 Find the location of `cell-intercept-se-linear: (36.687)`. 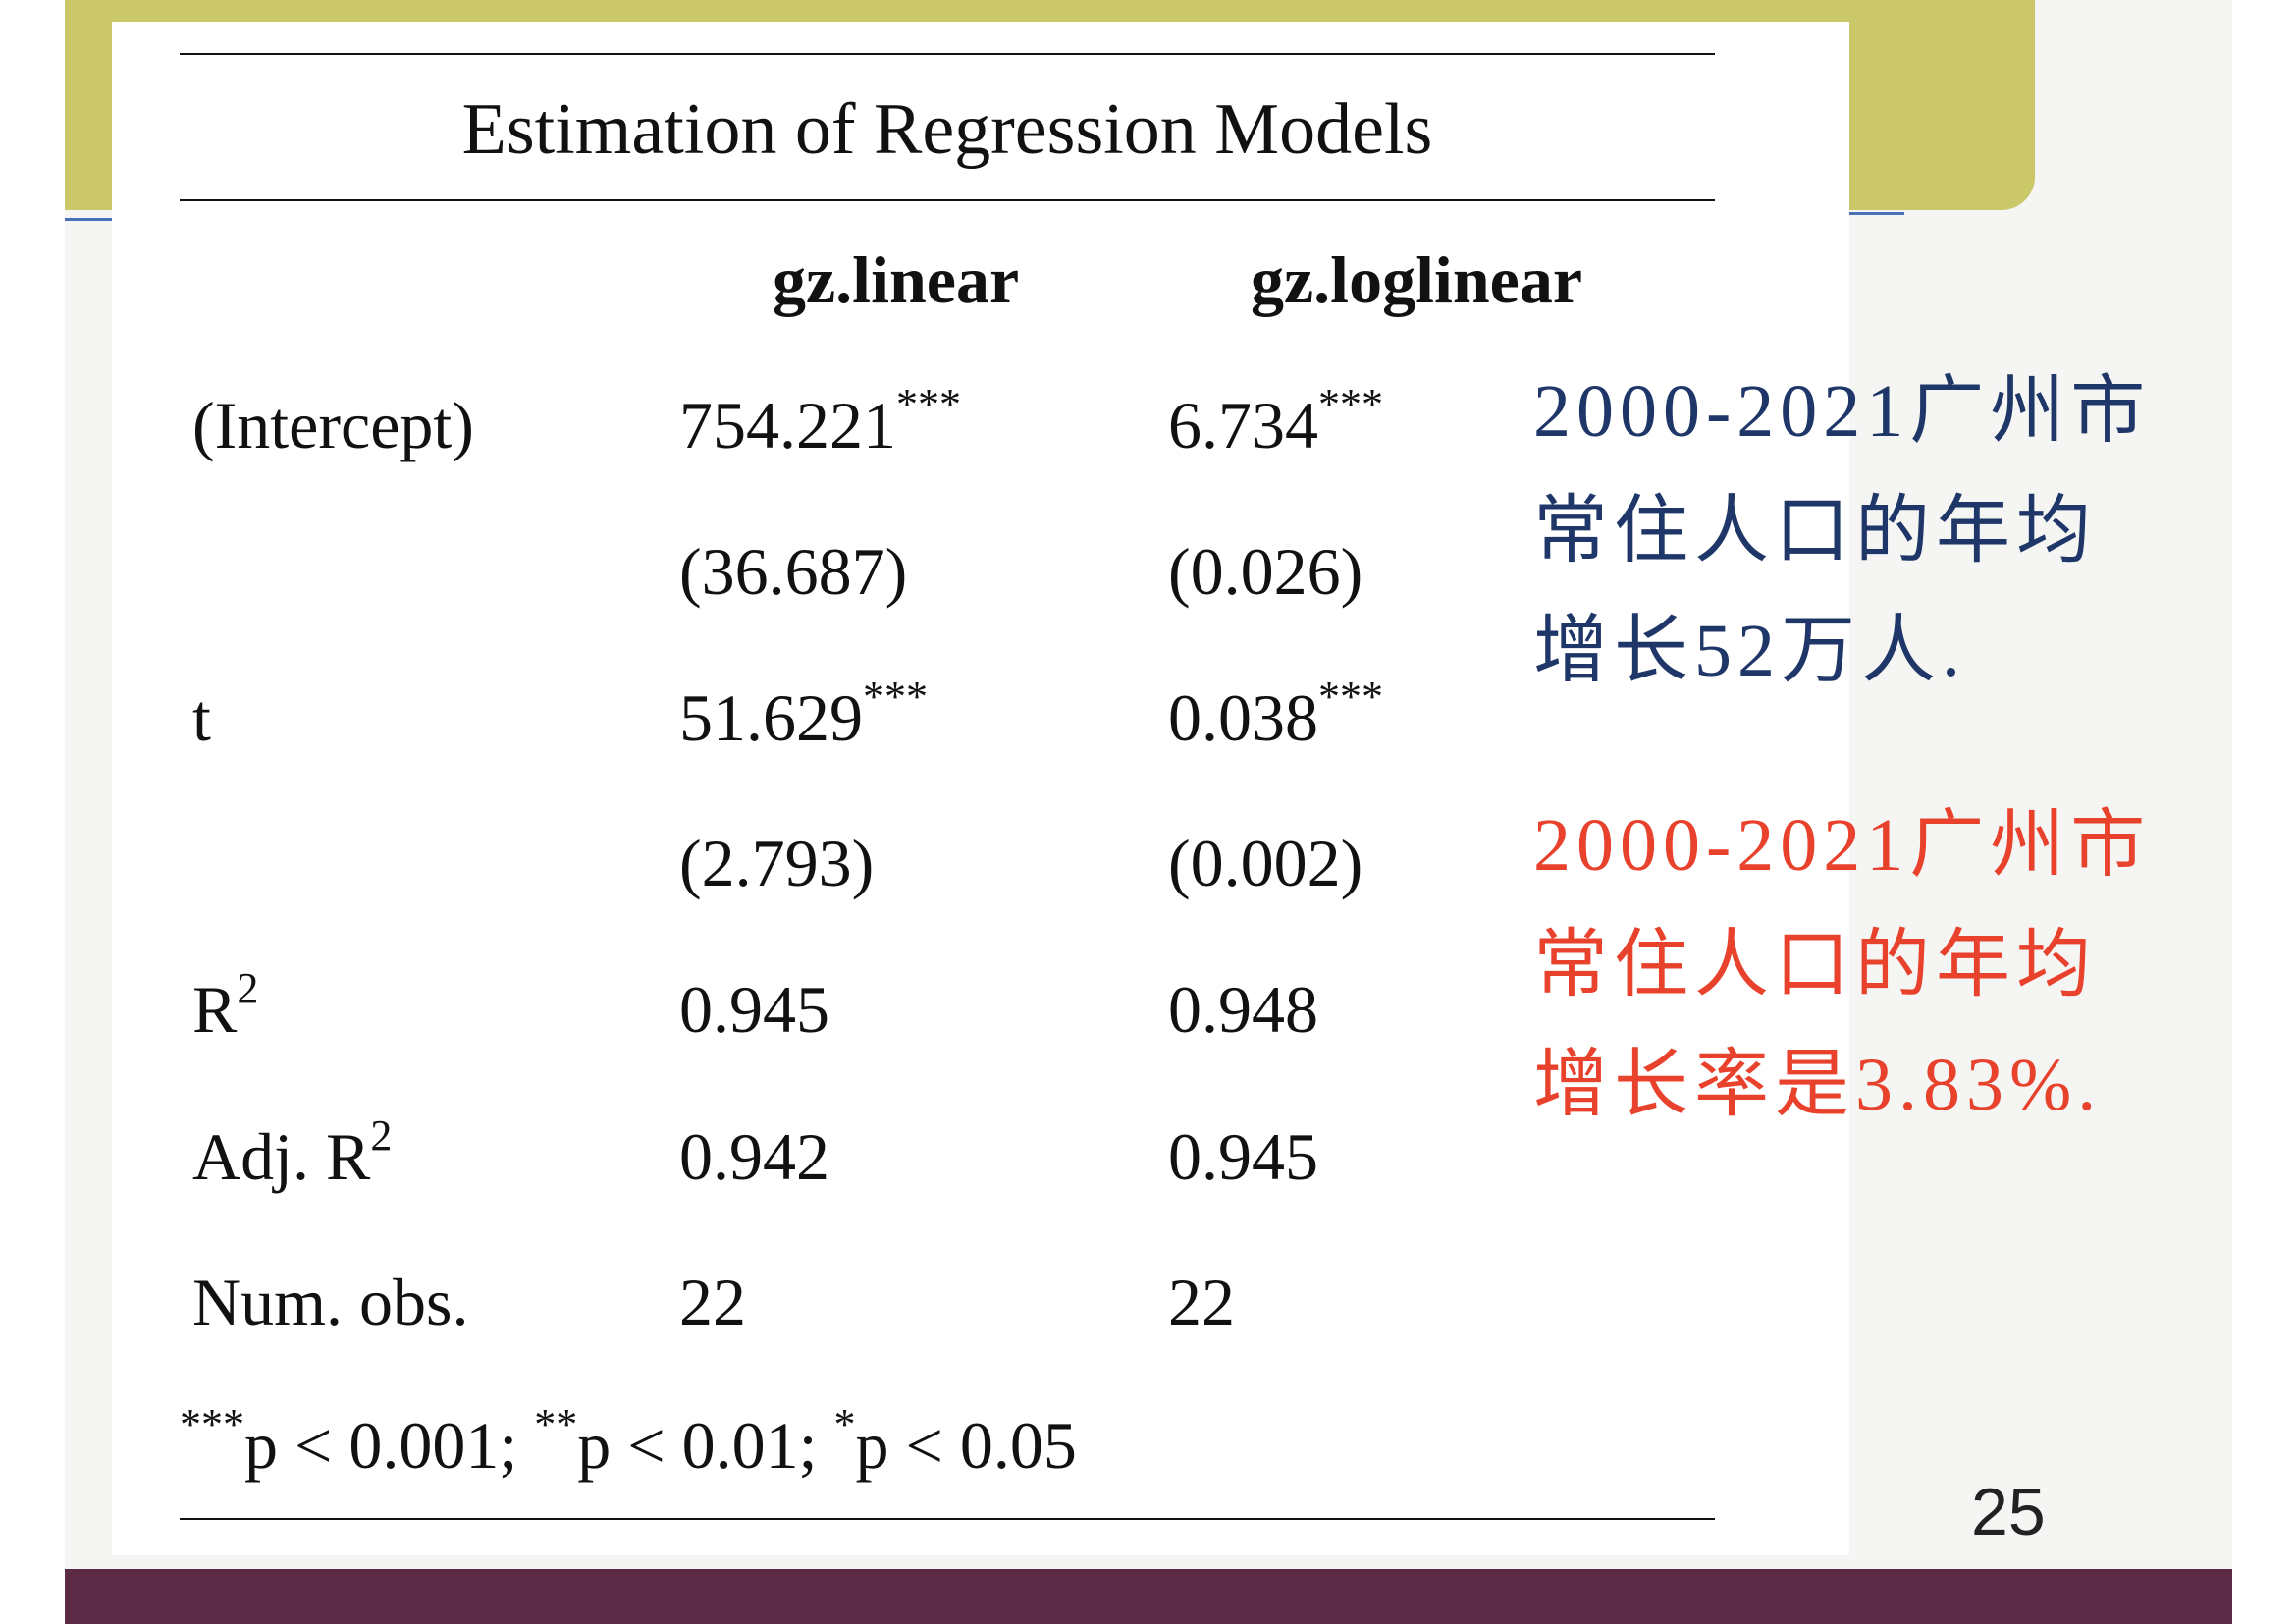

cell-intercept-se-linear: (36.687) is located at coordinates (793, 571).